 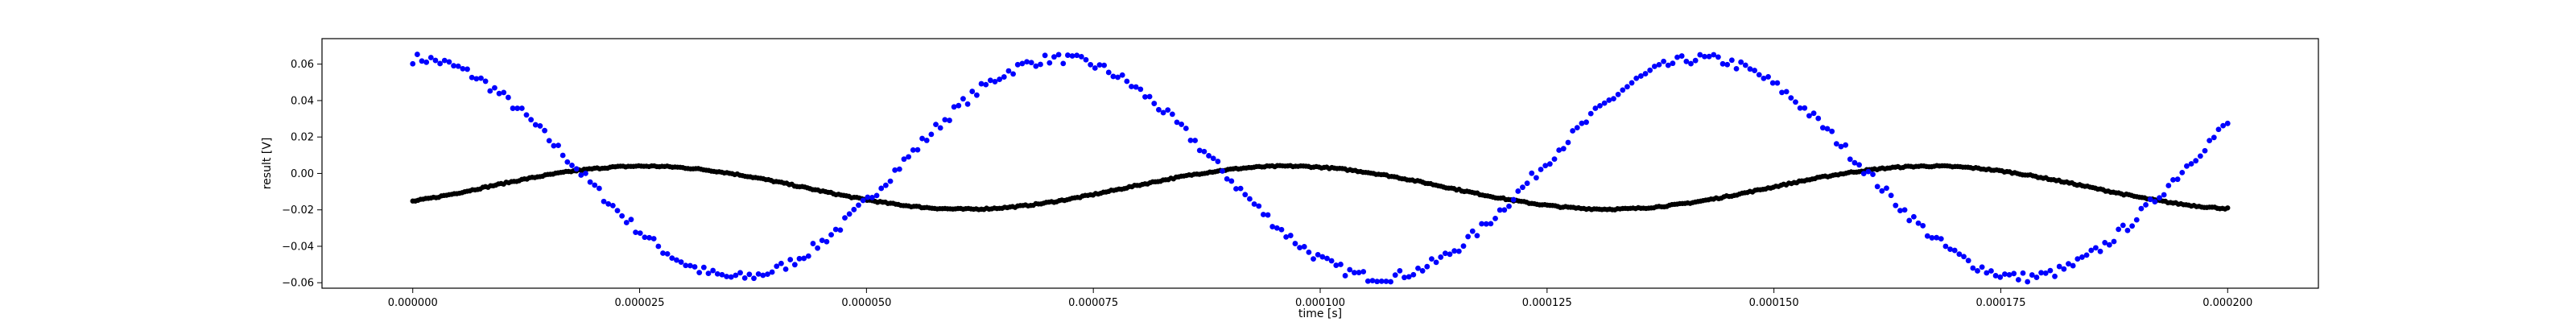 What do you see at coordinates (302, 65) in the screenshot?
I see `y-tick-label: 0.06` at bounding box center [302, 65].